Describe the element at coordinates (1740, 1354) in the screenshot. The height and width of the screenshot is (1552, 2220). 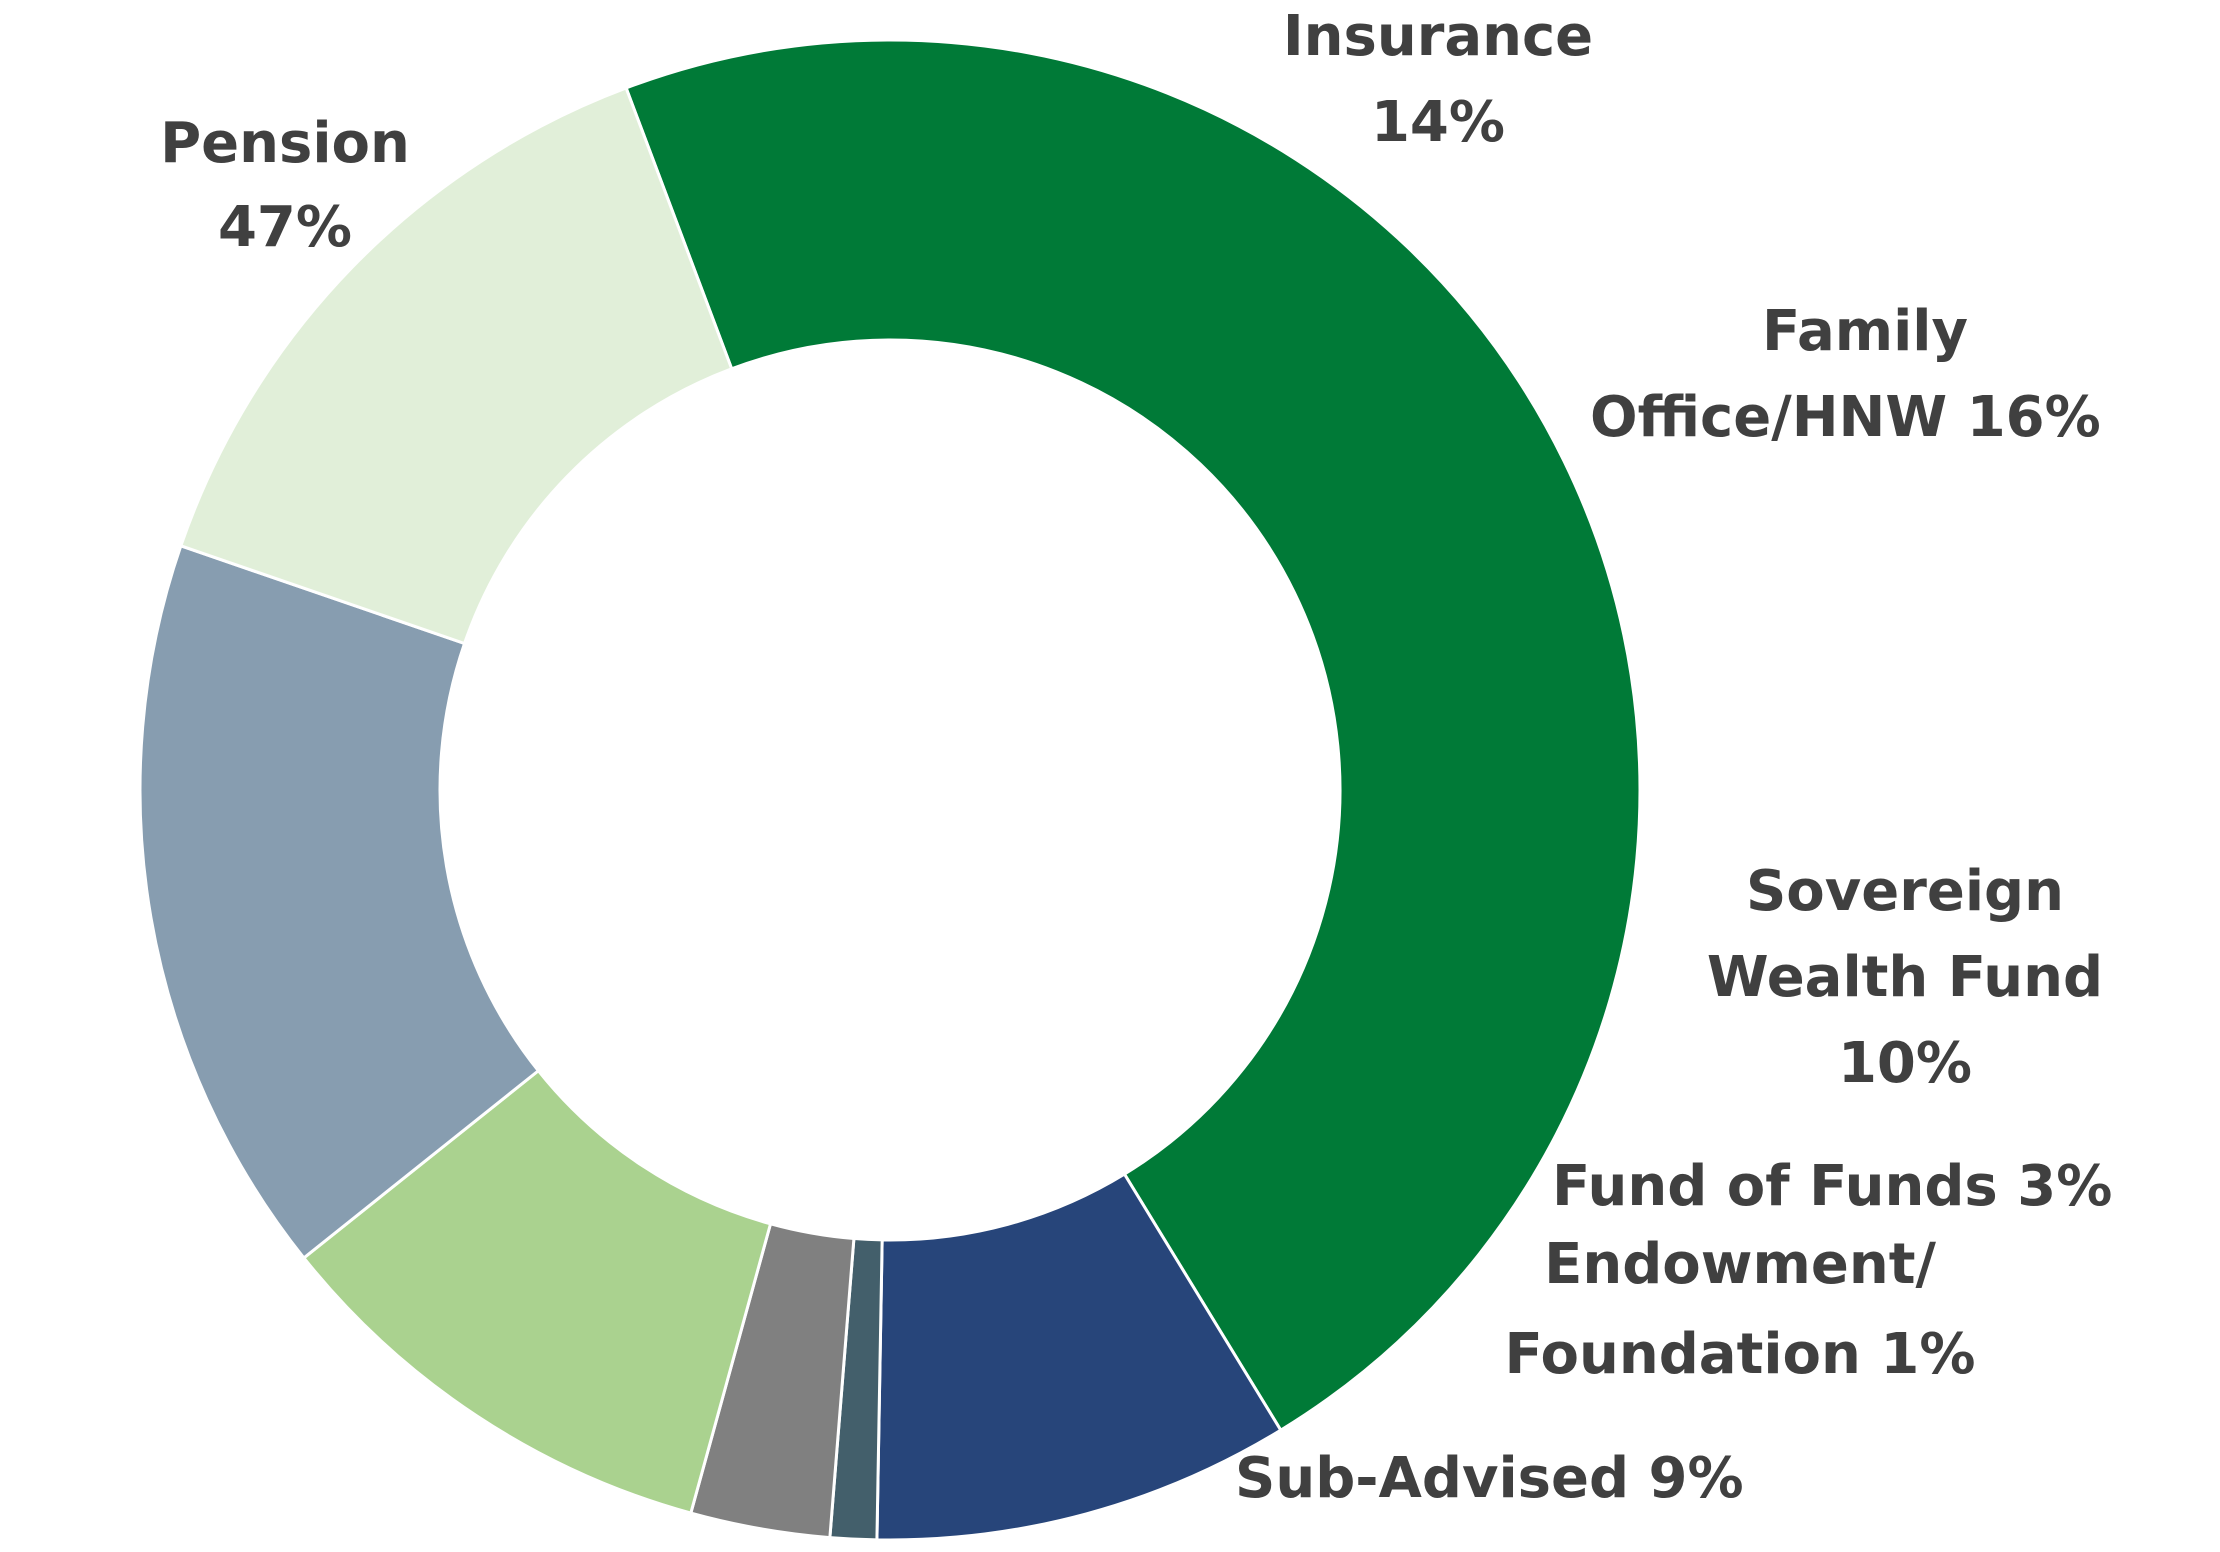
I see `slice-label-line: Foundation 1%` at that location.